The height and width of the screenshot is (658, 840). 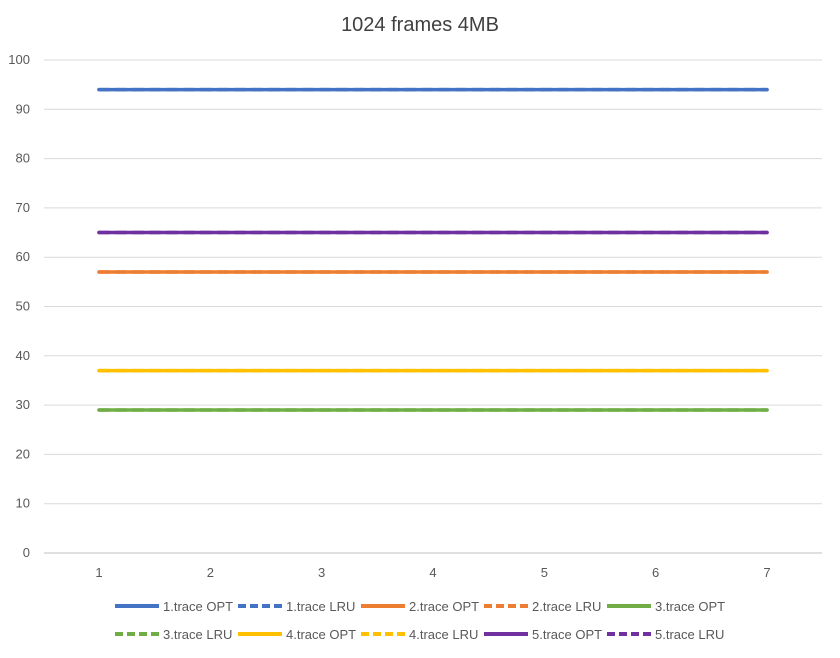 I want to click on legend-item: 1.trace OPT, so click(x=174, y=606).